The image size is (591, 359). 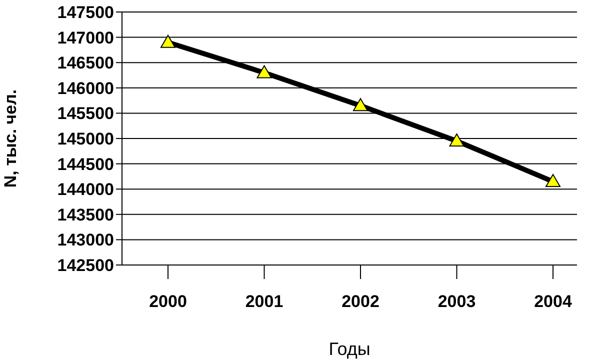 I want to click on y-tick-label: 143500, so click(x=85, y=214).